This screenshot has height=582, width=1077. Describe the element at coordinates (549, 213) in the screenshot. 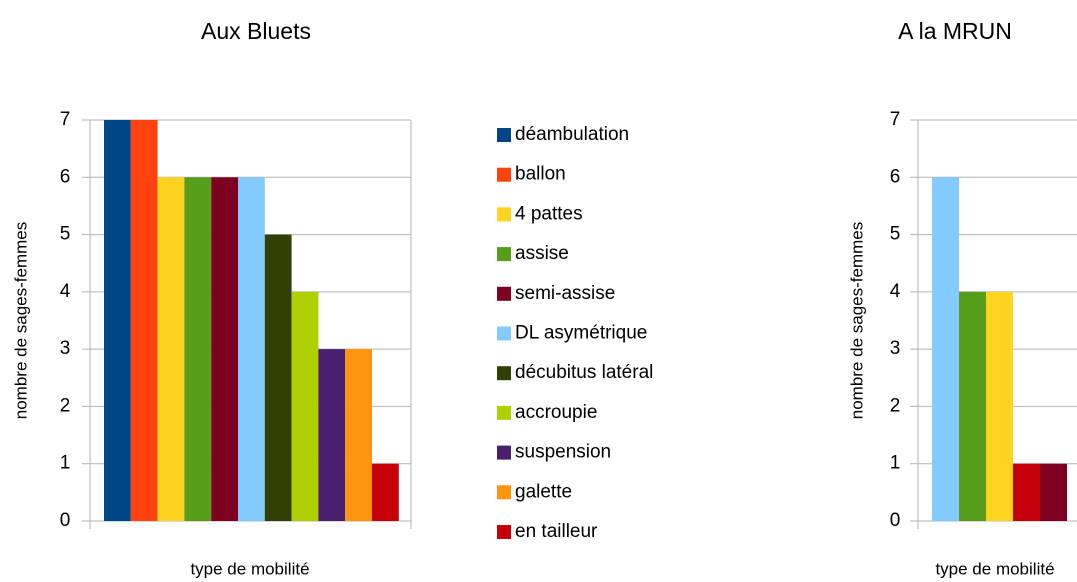

I see `legend-label: 4 pattes` at that location.